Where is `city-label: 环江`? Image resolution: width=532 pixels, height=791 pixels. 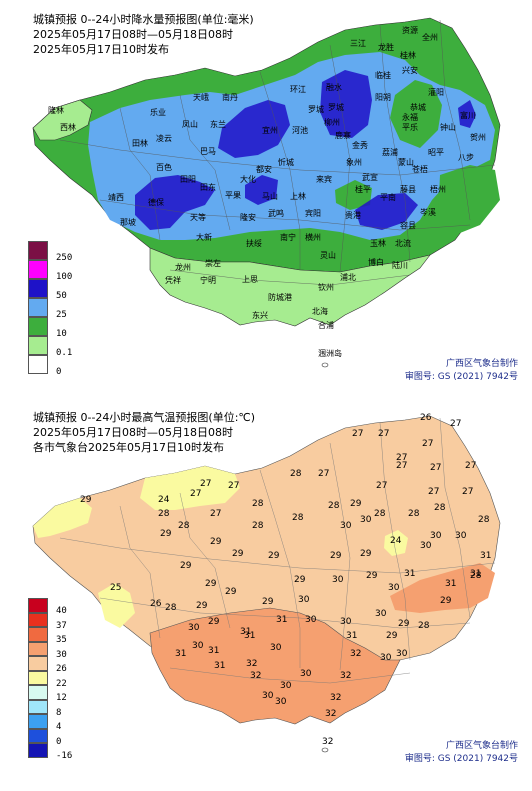
city-label: 环江 is located at coordinates (298, 89).